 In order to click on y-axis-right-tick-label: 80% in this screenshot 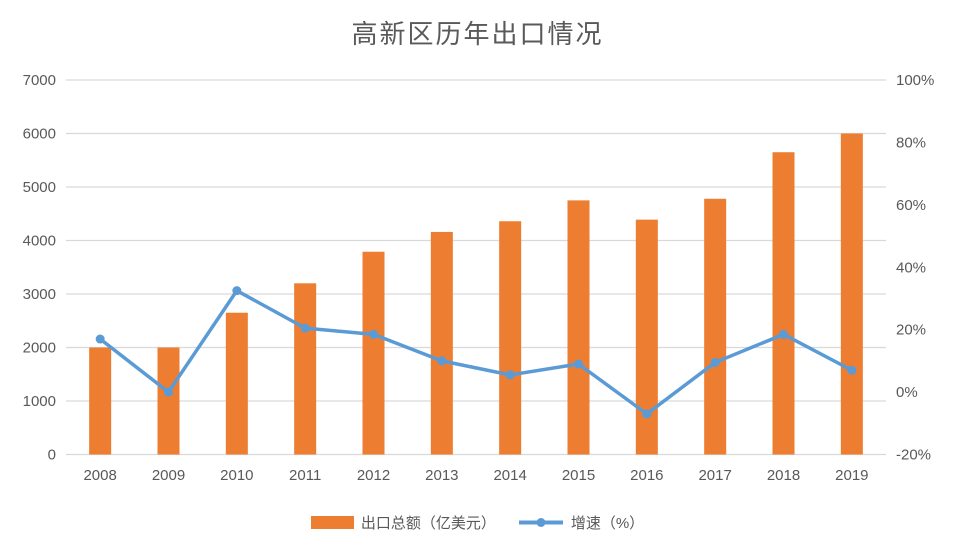, I will do `click(911, 142)`.